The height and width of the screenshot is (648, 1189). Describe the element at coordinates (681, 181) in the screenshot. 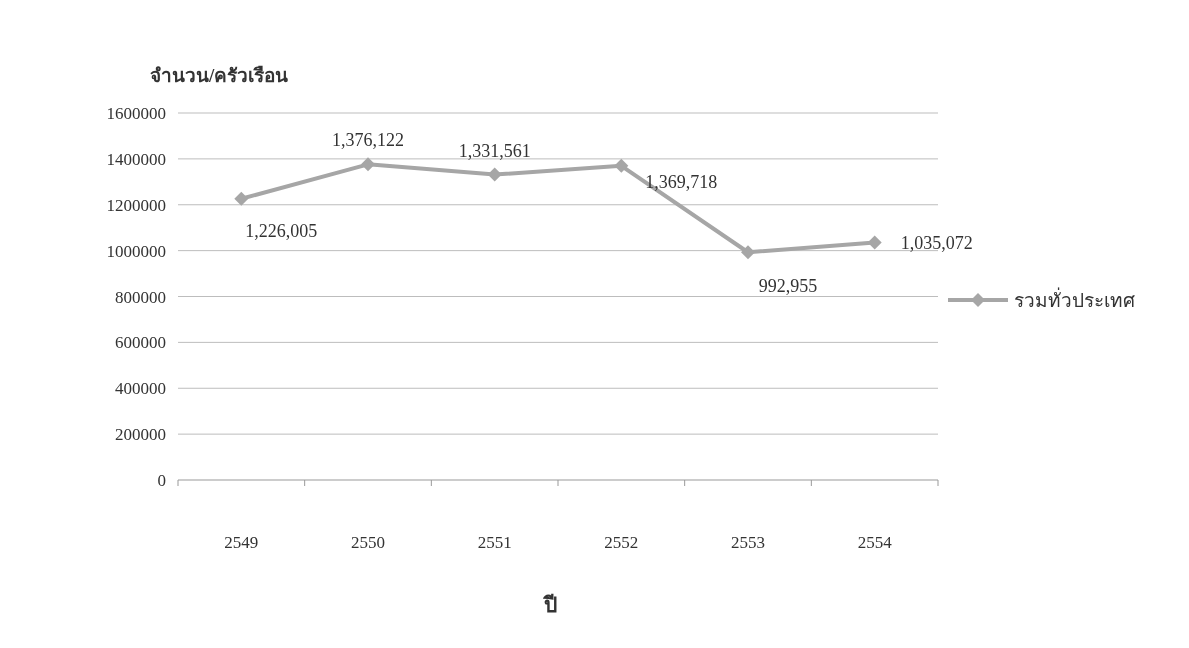

I see `data-label: 1,369,718` at that location.